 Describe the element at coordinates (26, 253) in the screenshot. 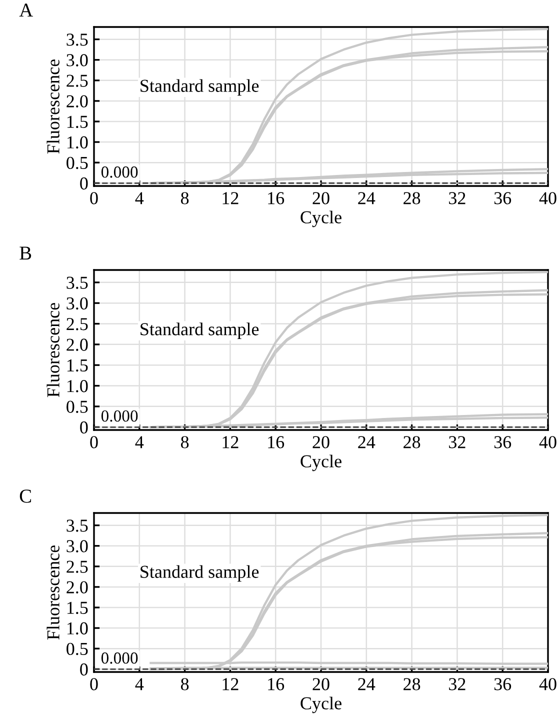

I see `chart-title: B` at that location.